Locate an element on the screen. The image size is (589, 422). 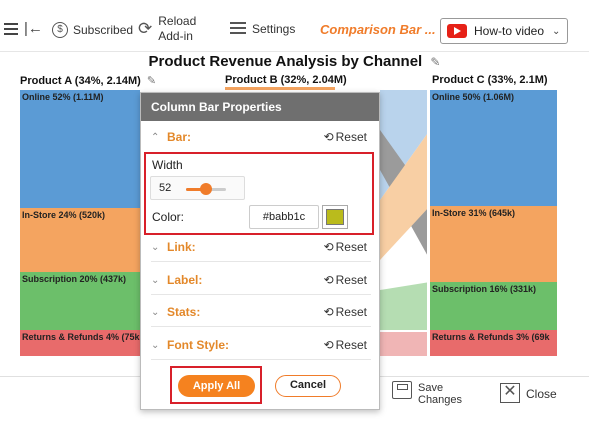
color-picker-swatch is located at coordinates (335, 217).